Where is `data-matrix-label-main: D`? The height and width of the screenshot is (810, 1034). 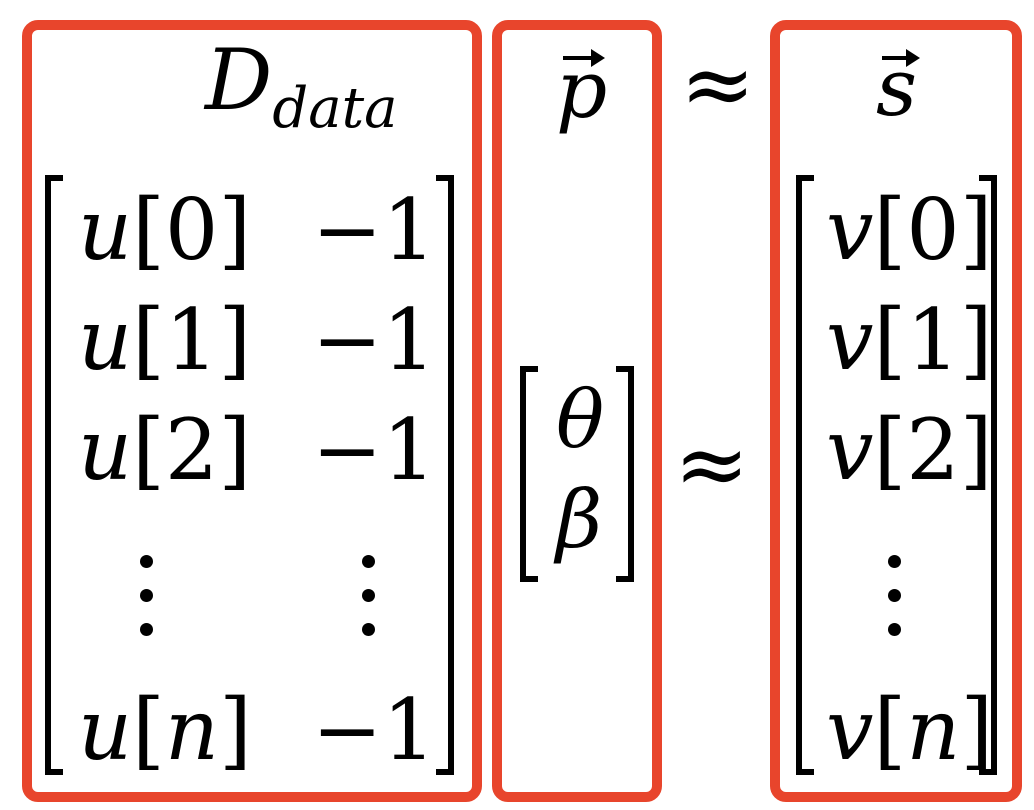 data-matrix-label-main: D is located at coordinates (239, 80).